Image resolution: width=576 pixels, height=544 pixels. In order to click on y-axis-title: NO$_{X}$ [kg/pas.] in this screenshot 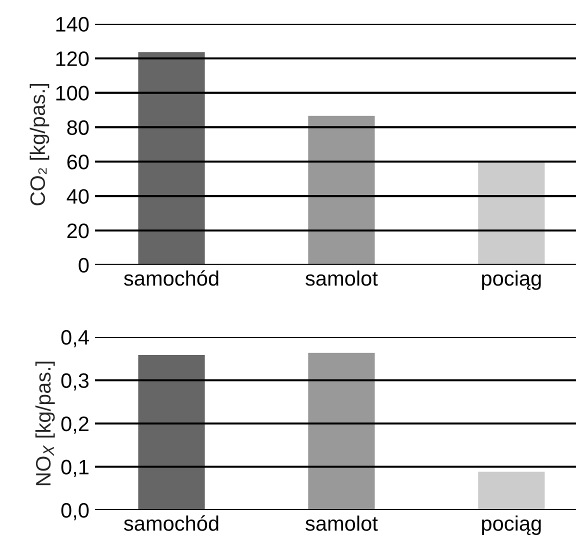, I will do `click(45, 424)`.